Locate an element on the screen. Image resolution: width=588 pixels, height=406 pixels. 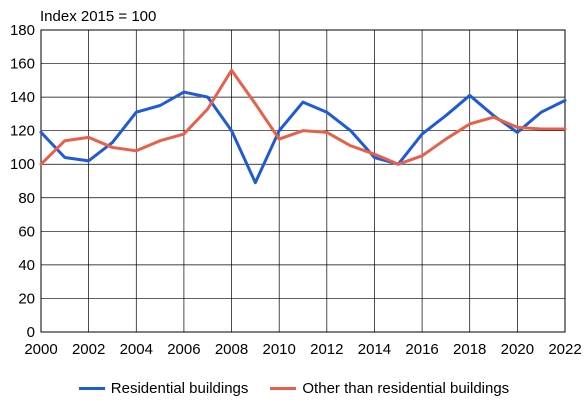
y-tick-label: 60 is located at coordinates (26, 231).